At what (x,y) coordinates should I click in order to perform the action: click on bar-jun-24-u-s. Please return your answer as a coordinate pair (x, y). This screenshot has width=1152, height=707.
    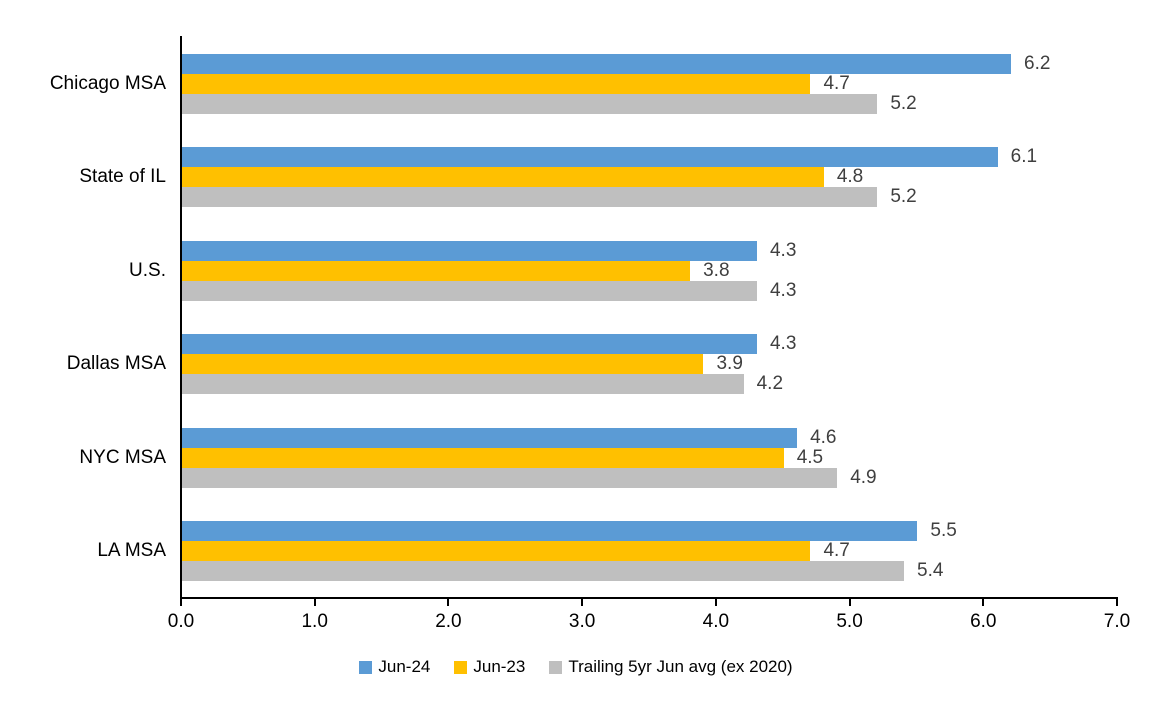
    Looking at the image, I should click on (469, 250).